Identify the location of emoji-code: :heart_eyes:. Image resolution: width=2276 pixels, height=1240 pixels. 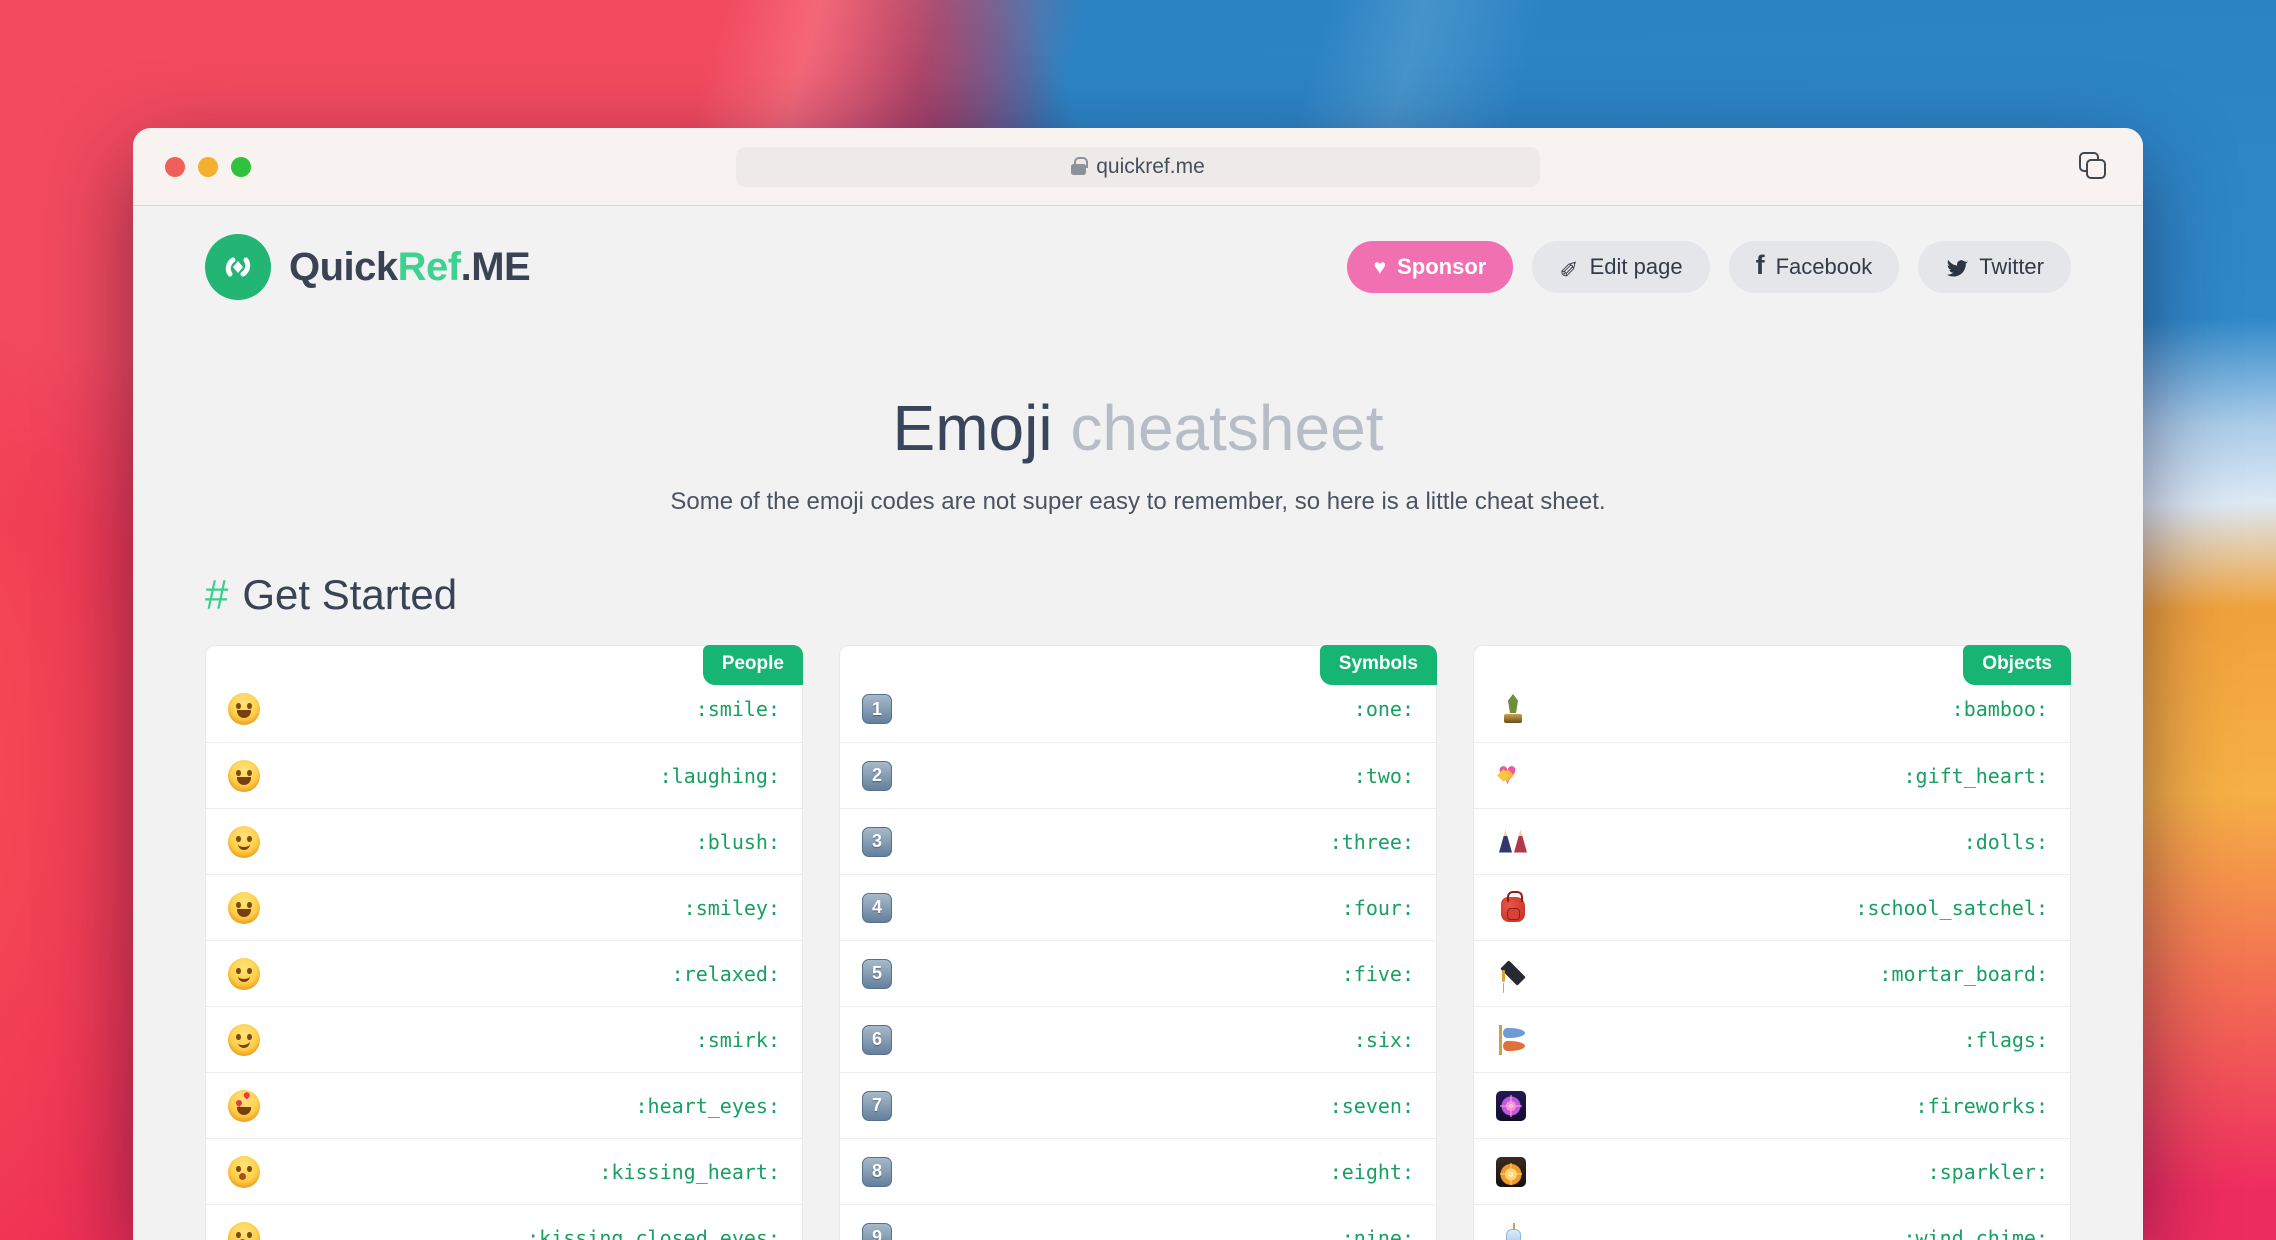
(708, 1105).